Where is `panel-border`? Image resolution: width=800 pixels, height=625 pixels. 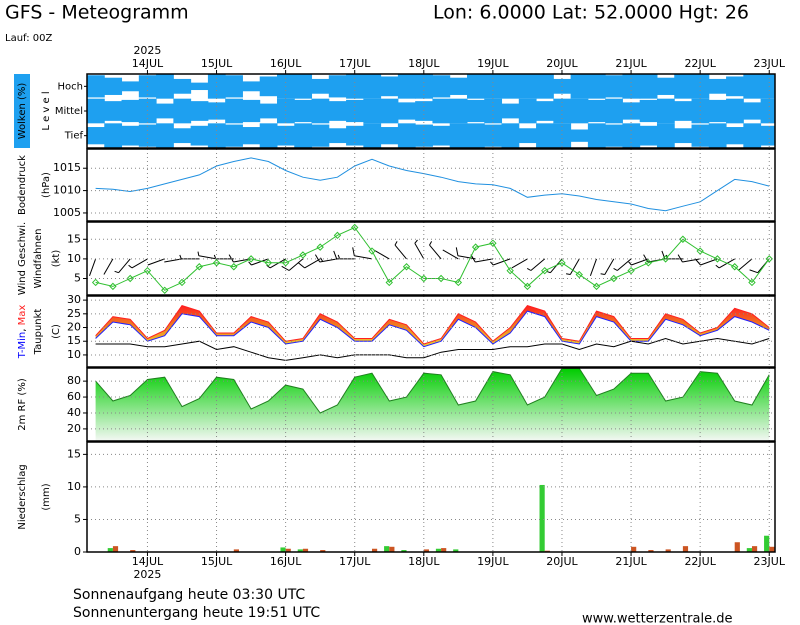 panel-border is located at coordinates (431, 185).